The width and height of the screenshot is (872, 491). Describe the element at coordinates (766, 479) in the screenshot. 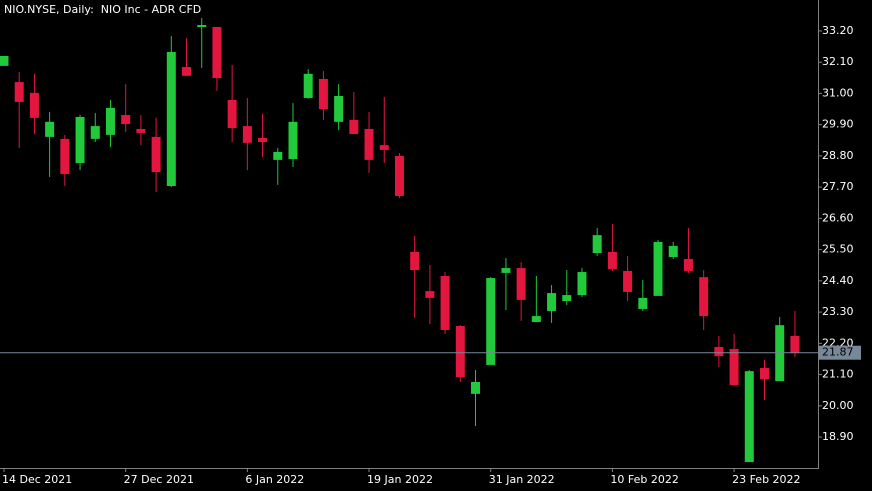

I see `x-tick-label: 23 Feb 2022` at that location.